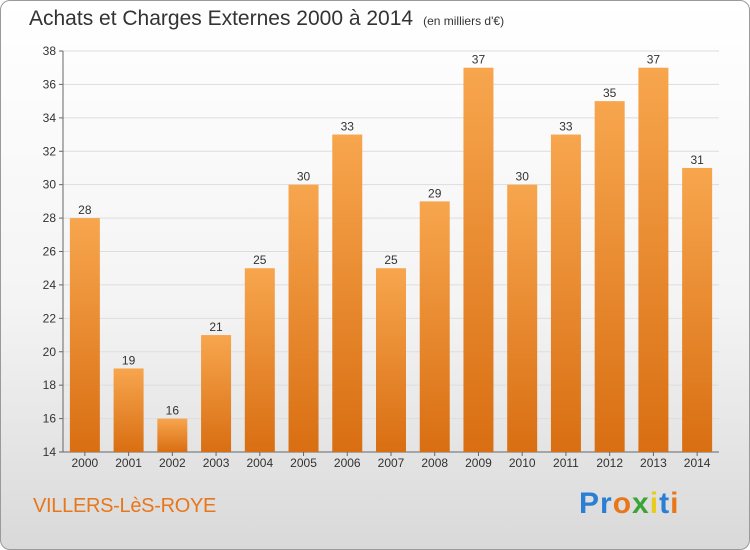 The width and height of the screenshot is (750, 550). I want to click on y-tick-label: 20, so click(50, 352).